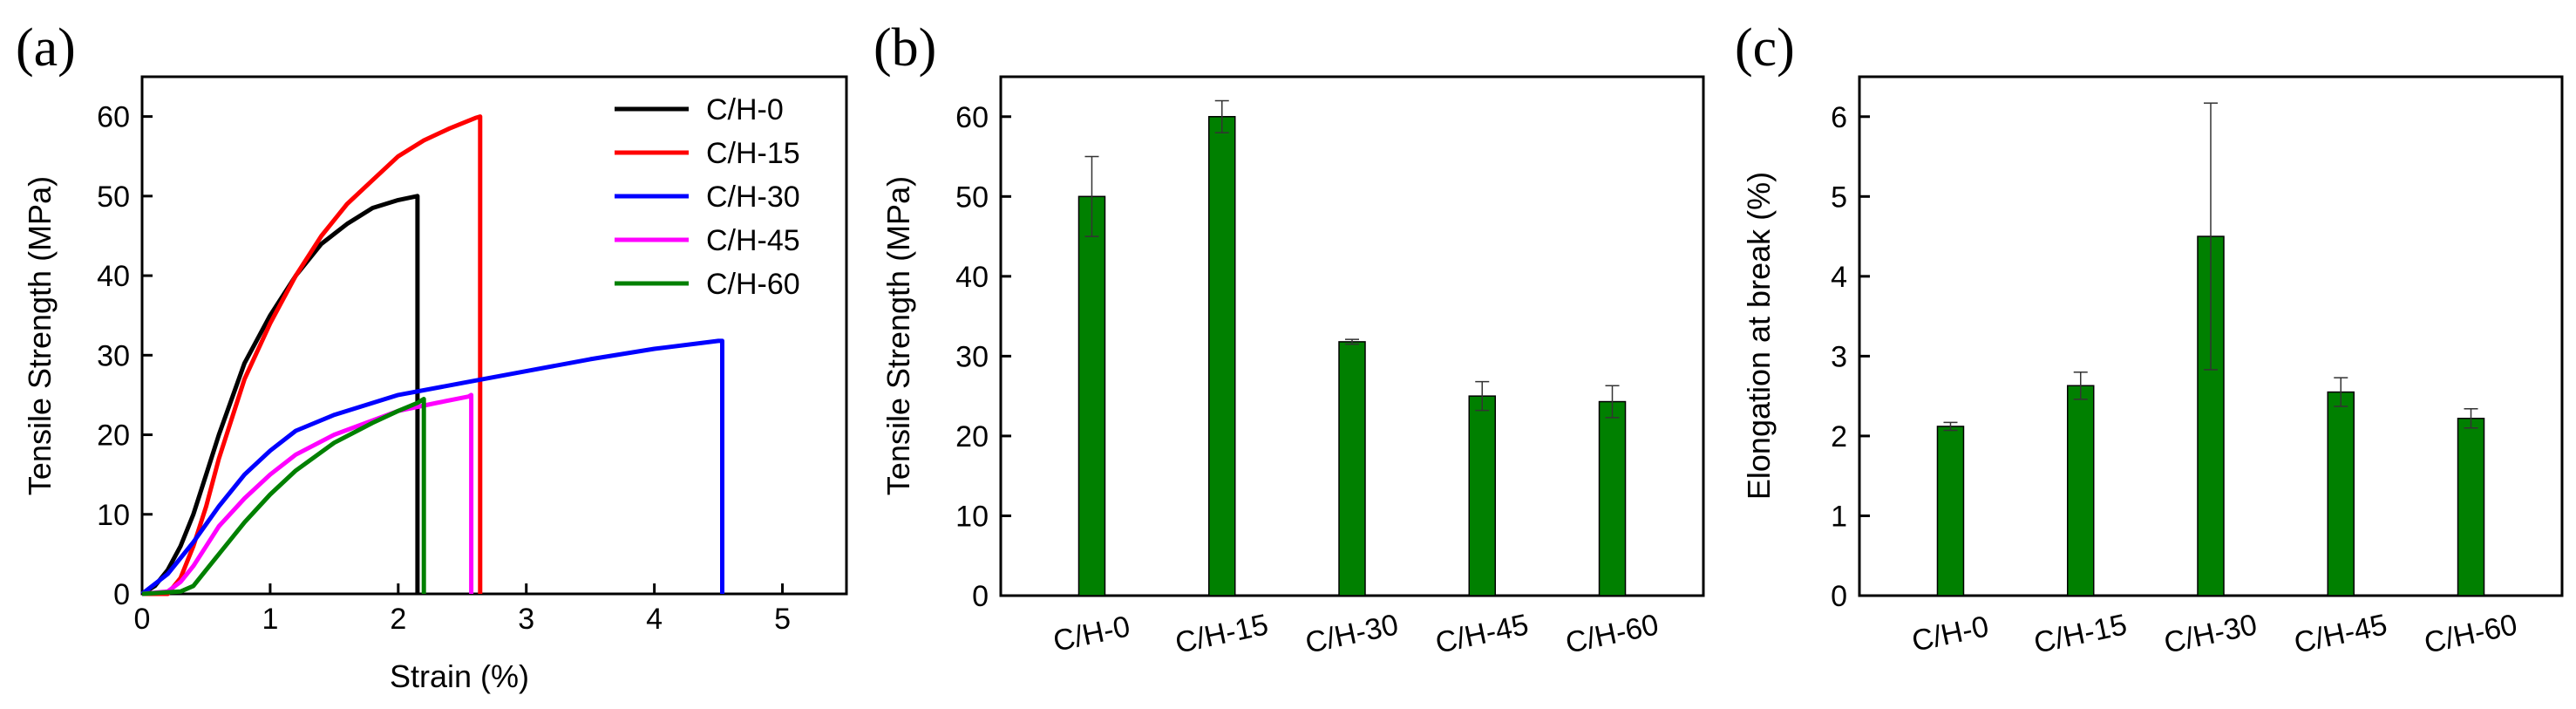 The height and width of the screenshot is (709, 2576). What do you see at coordinates (1839, 356) in the screenshot?
I see `panel-c-y-tick-label: 3` at bounding box center [1839, 356].